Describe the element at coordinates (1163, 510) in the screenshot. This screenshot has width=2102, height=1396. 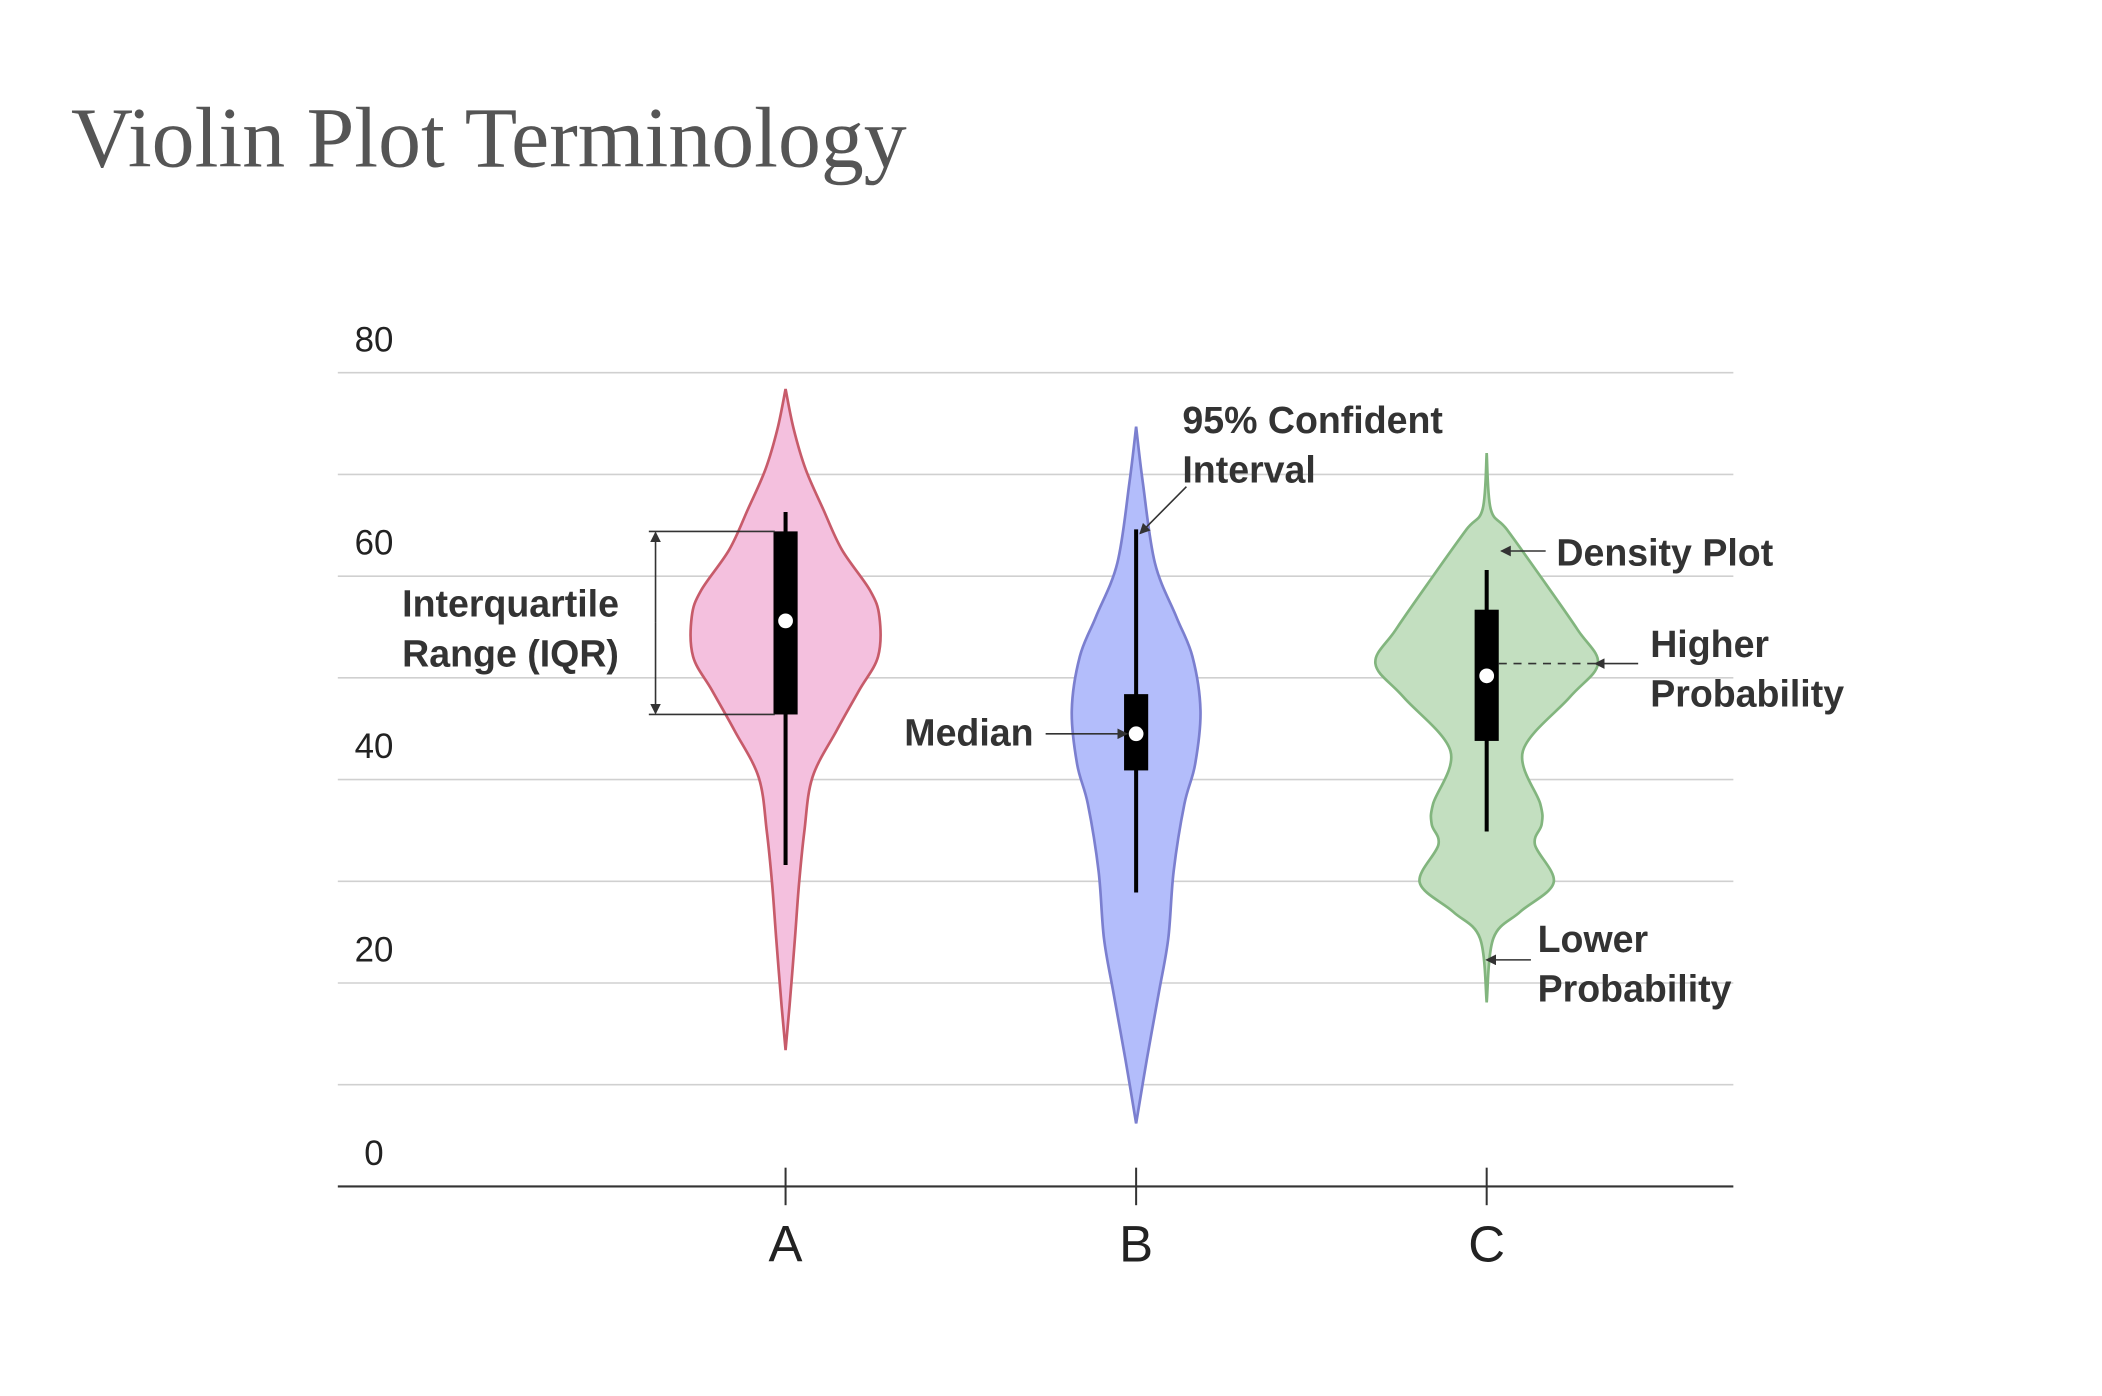
I see `ci-arrow` at that location.